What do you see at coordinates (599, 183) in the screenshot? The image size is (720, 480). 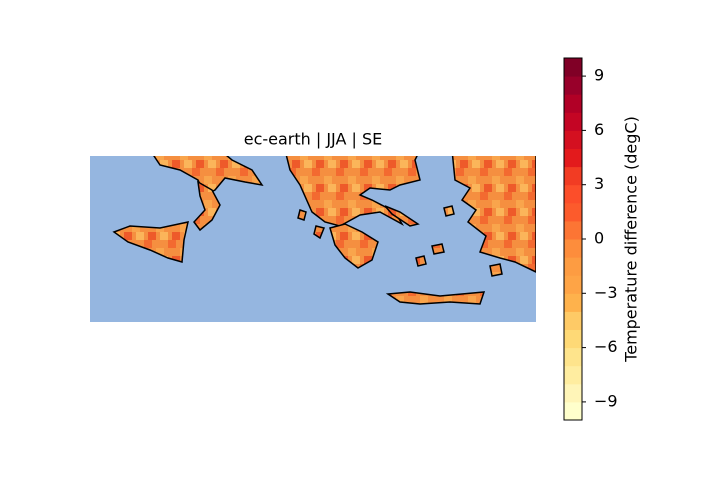 I see `colorbar-tick-label: 3` at bounding box center [599, 183].